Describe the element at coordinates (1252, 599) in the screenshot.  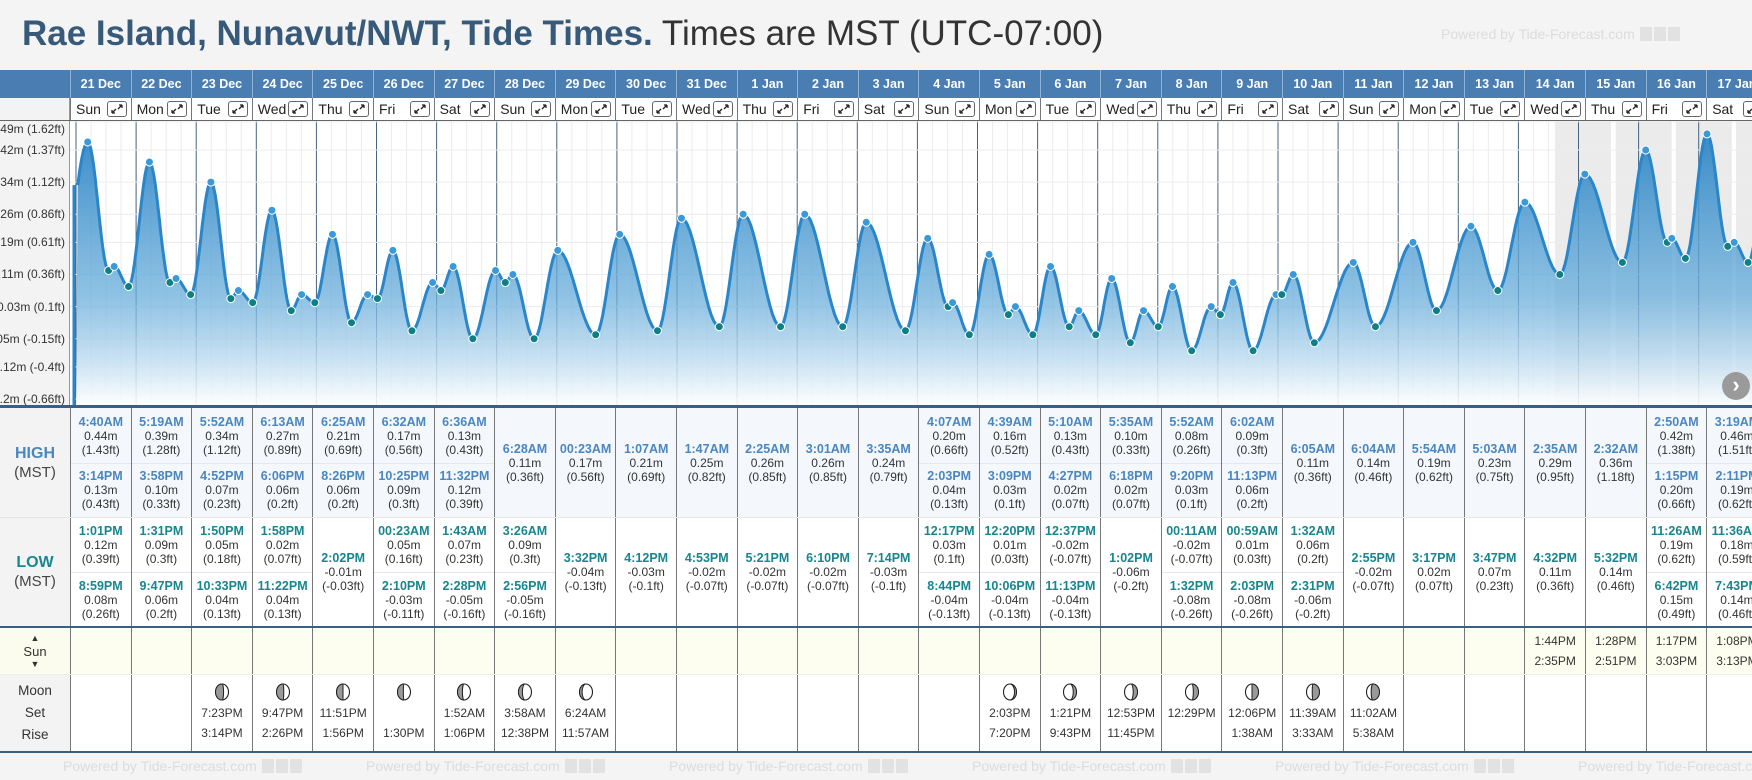
I see `low-tide-entry: 2:03PM -0.08m (-0.26ft)` at that location.